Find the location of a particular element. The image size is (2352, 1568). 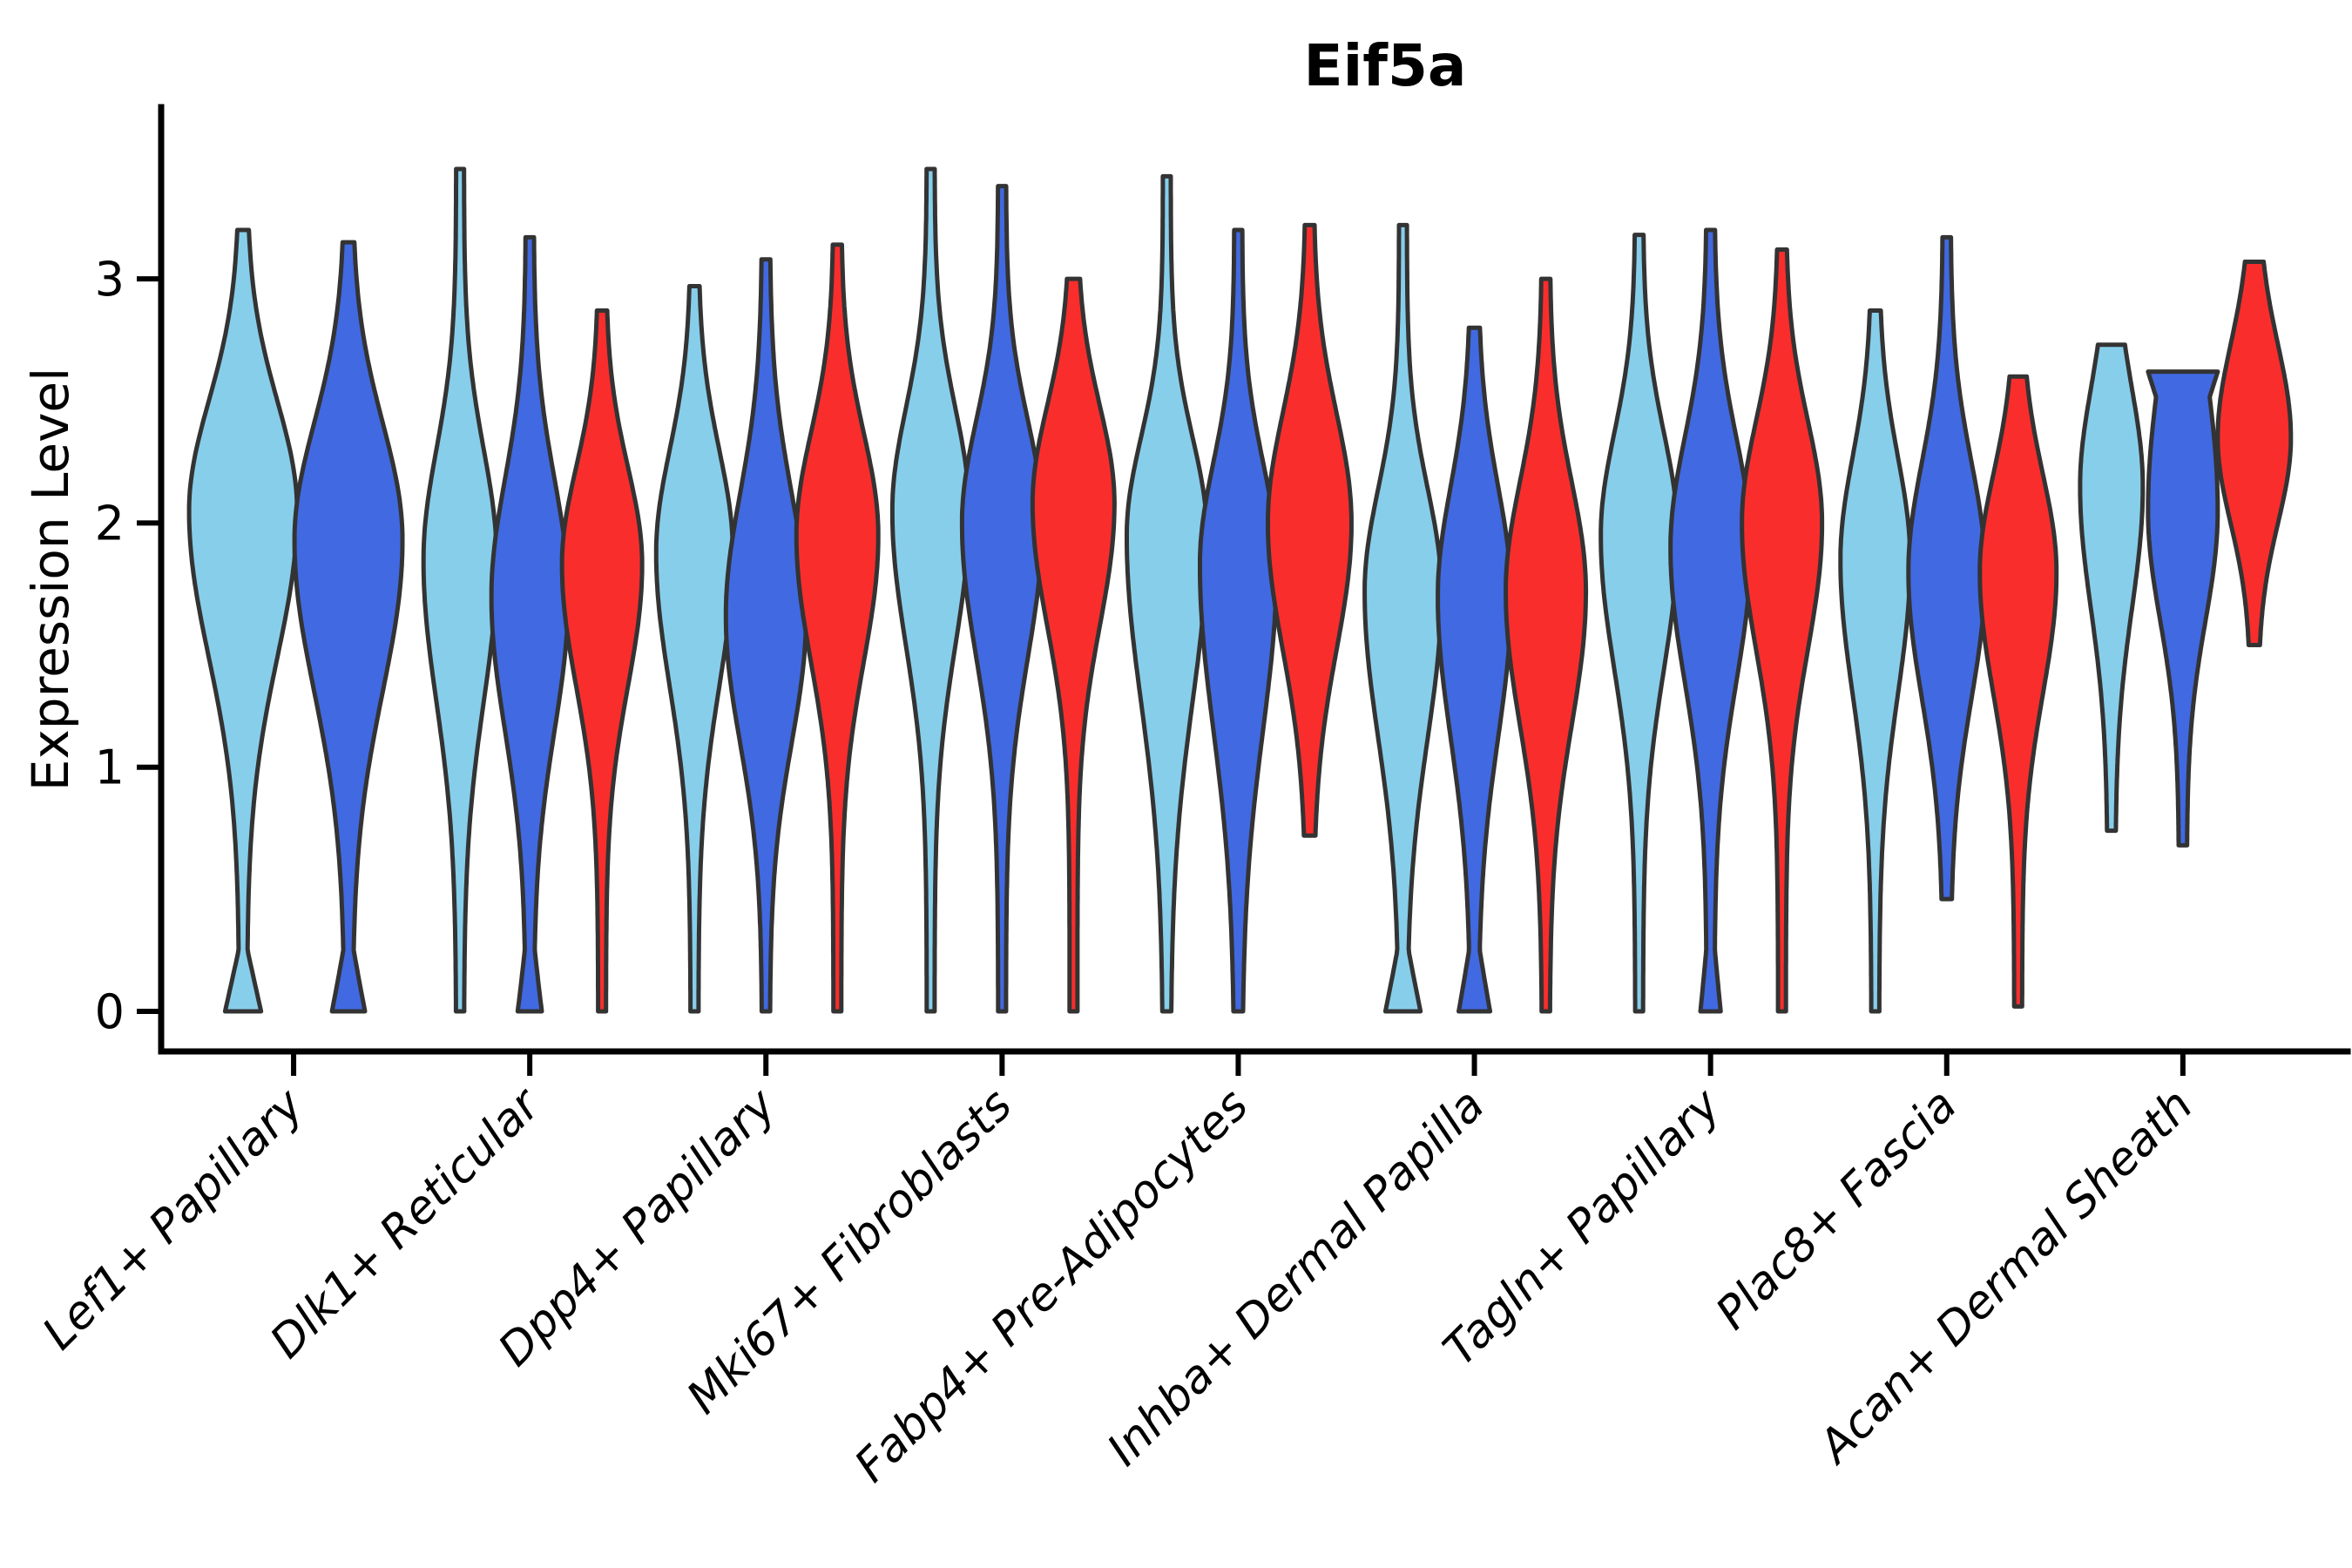

violin-mki67-royalblue is located at coordinates (1002, 599).